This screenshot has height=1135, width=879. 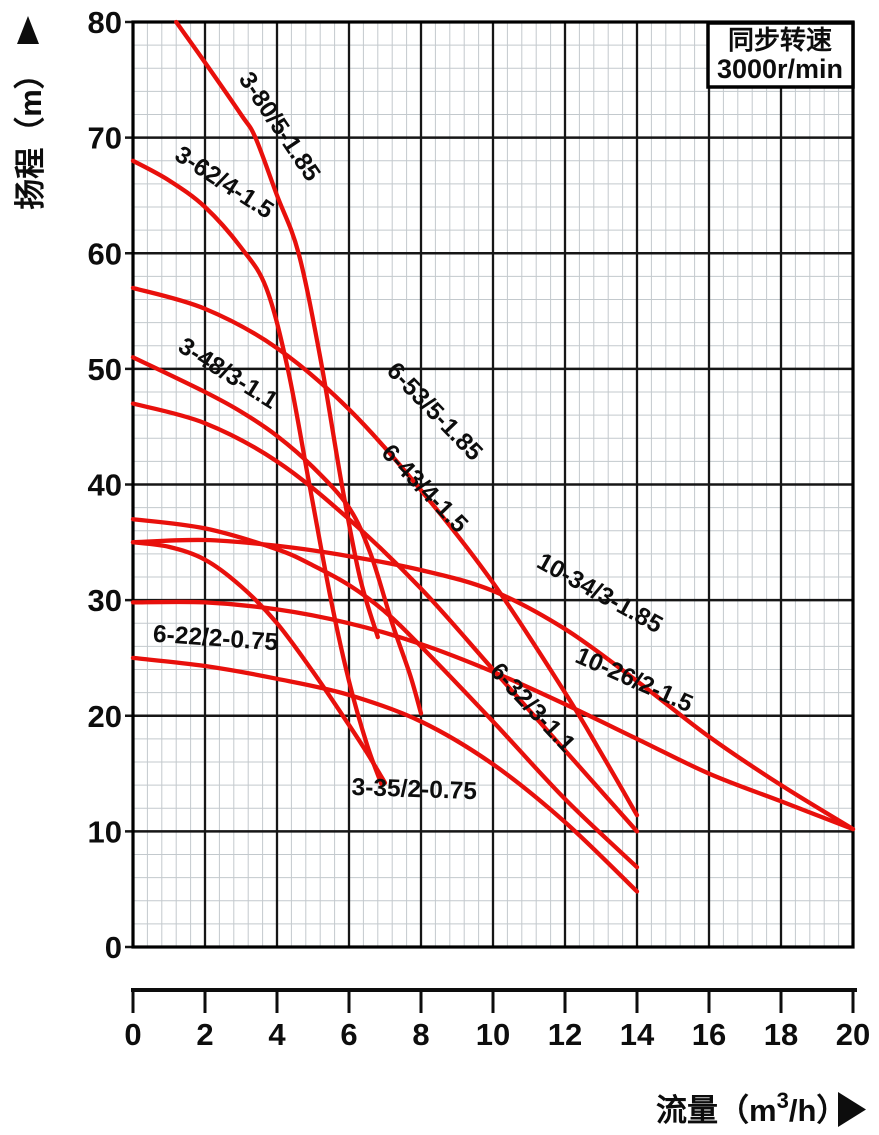 I want to click on x-axis-label-superscript: 3, so click(x=783, y=1100).